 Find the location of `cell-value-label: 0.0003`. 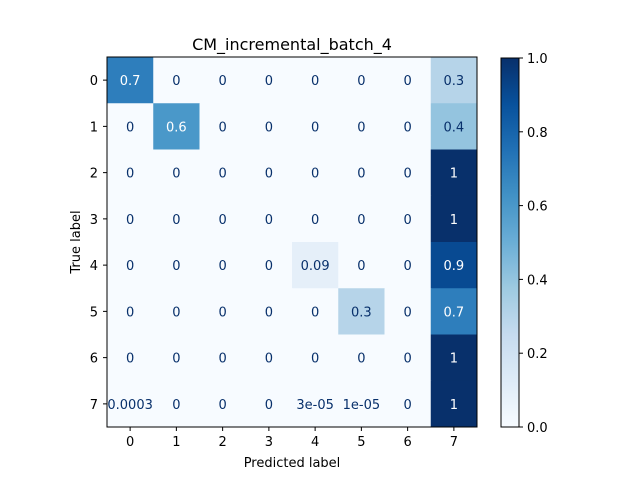

cell-value-label: 0.0003 is located at coordinates (130, 405).